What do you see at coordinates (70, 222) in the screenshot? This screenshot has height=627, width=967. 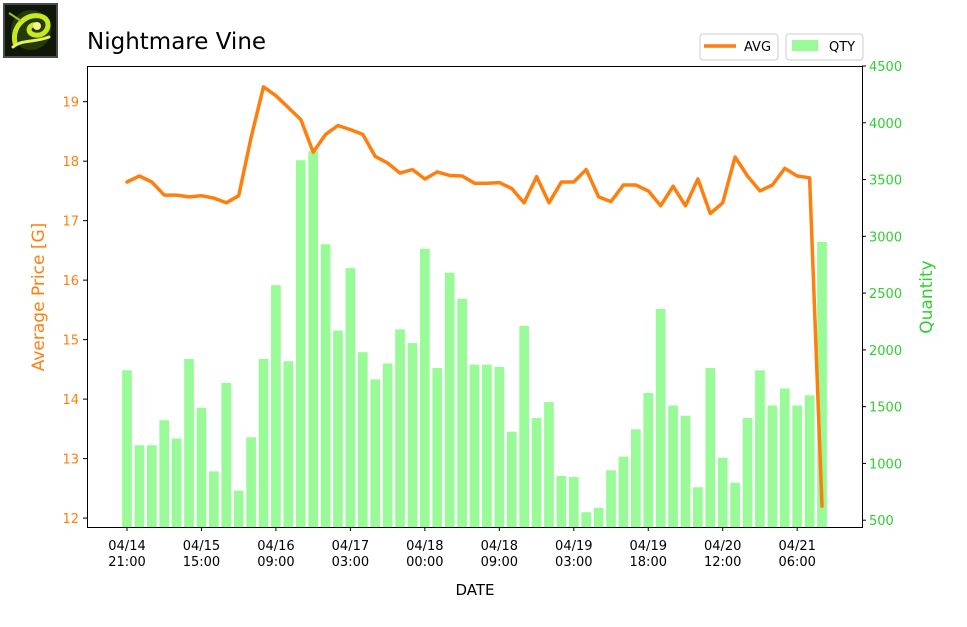 I see `y-left-tick-label: 17` at bounding box center [70, 222].